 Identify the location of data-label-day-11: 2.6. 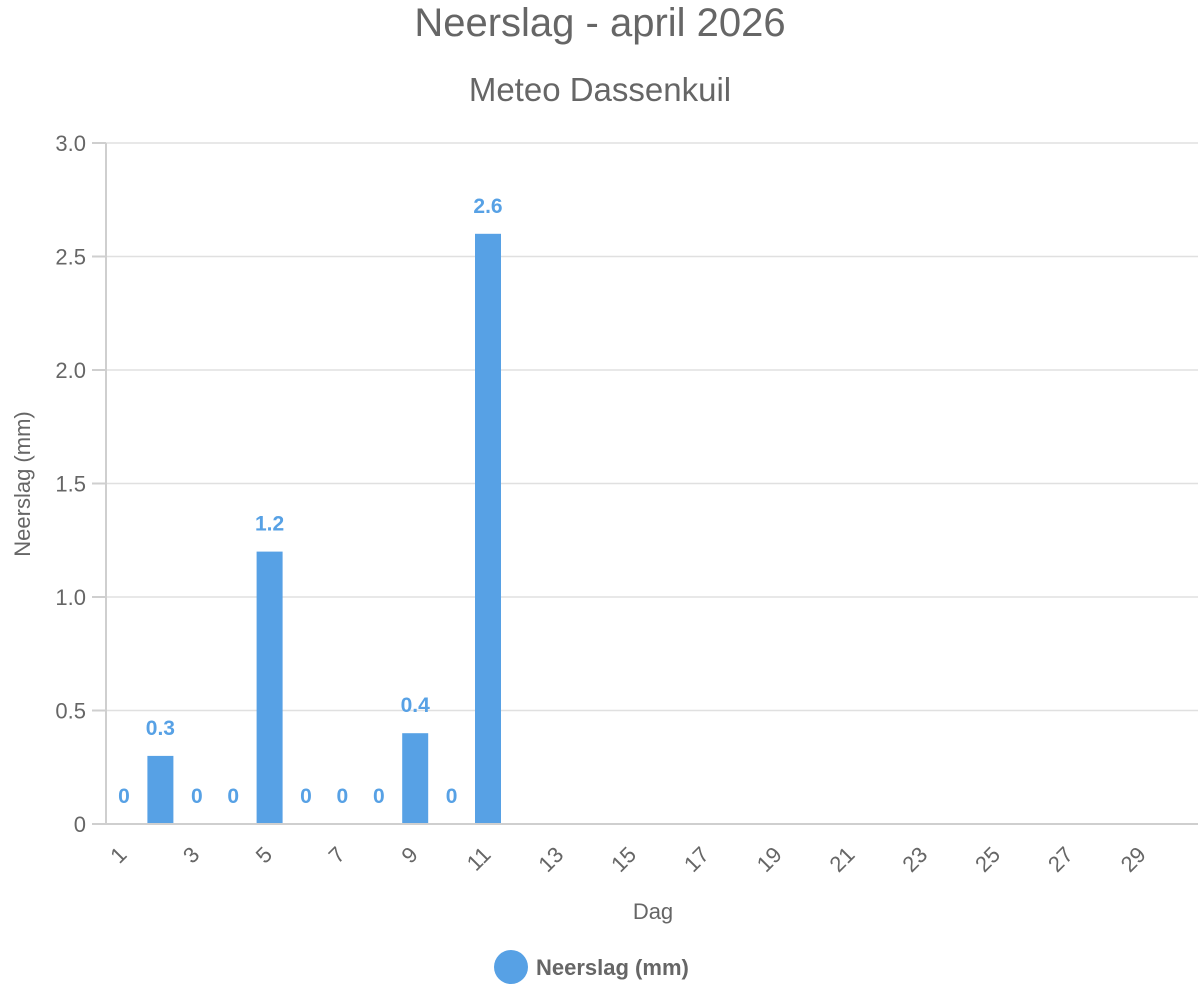
(487, 206).